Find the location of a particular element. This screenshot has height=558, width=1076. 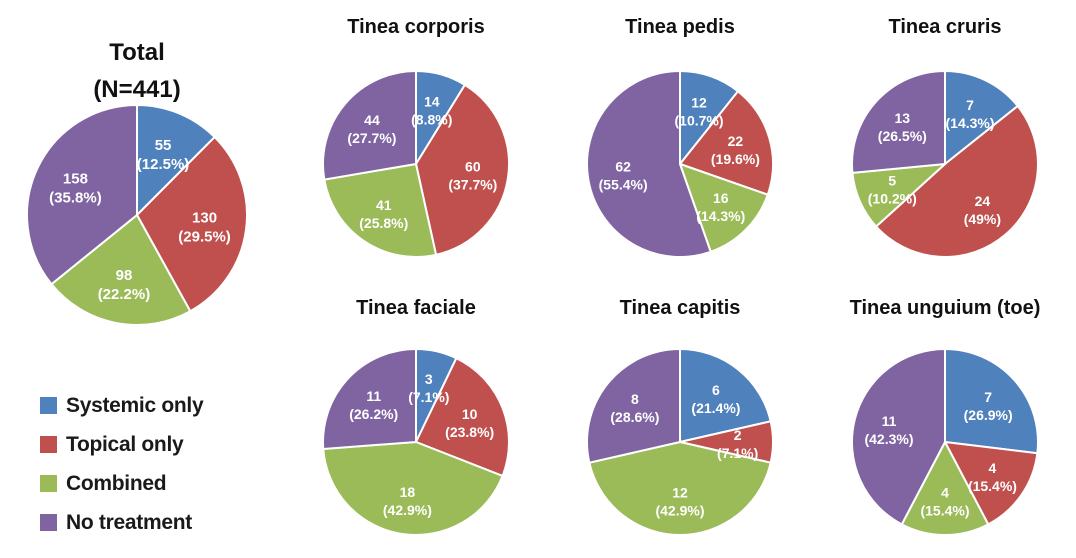

legend-item-systemic: Systemic only is located at coordinates (122, 405).